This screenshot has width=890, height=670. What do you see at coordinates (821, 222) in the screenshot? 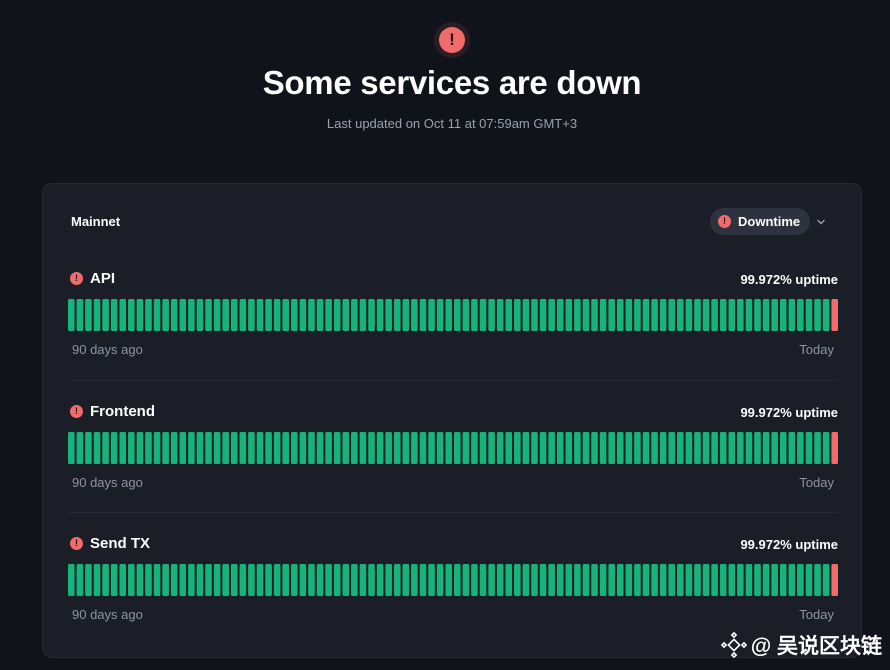
I see `chevron-down-icon` at bounding box center [821, 222].